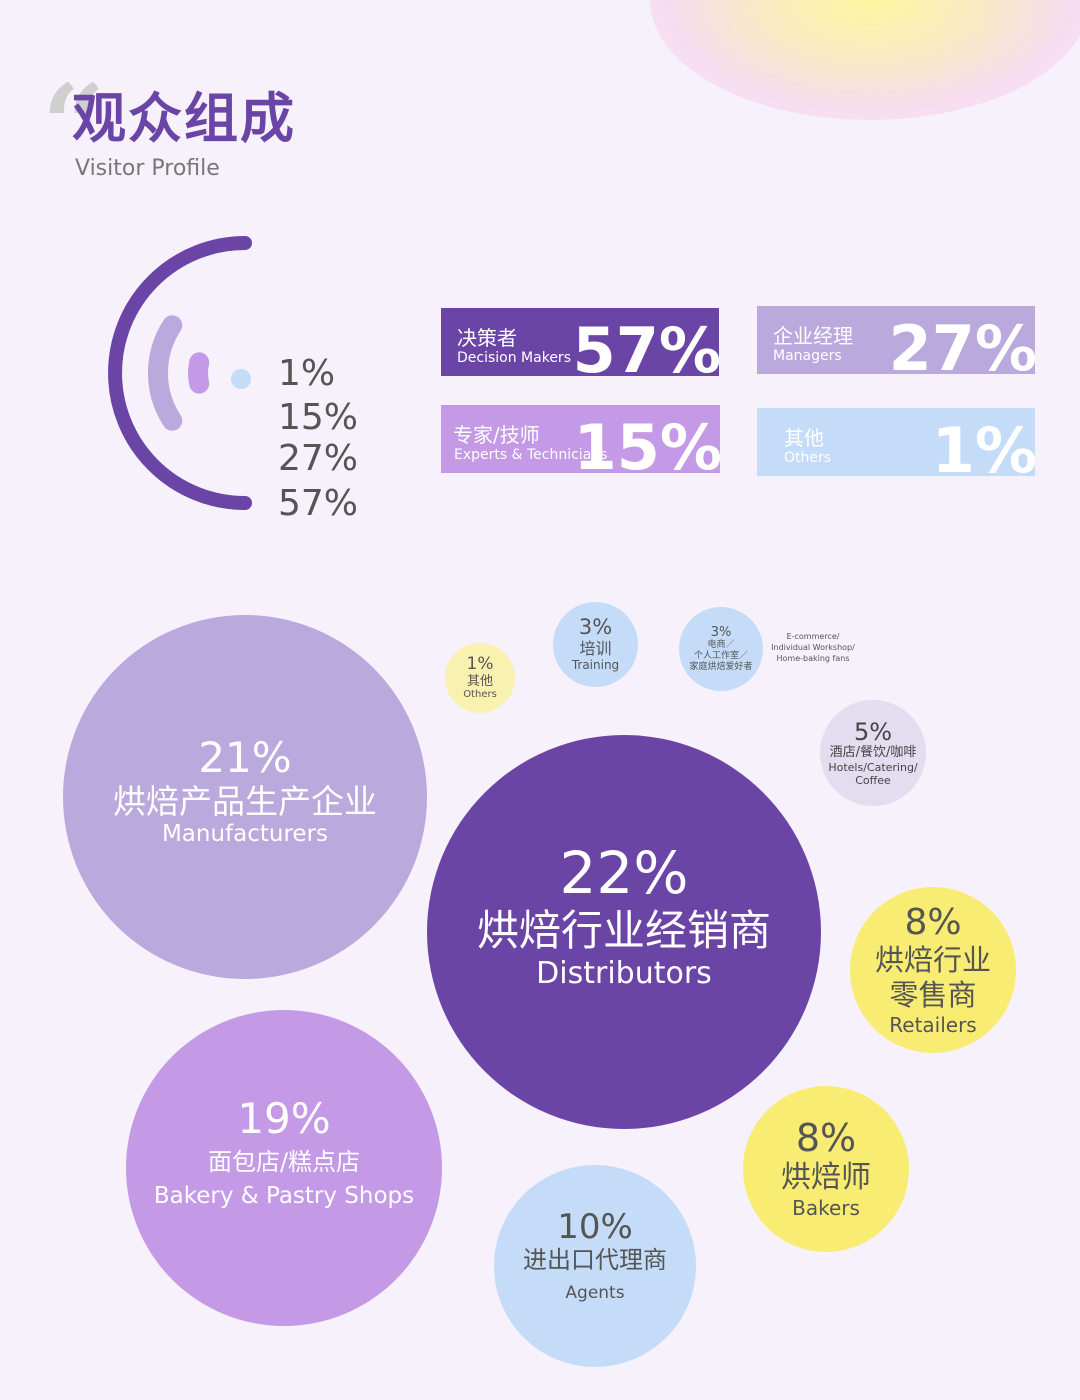 The image size is (1080, 1400). Describe the element at coordinates (873, 767) in the screenshot. I see `bubble-label-en: Hotels/Catering/` at that location.